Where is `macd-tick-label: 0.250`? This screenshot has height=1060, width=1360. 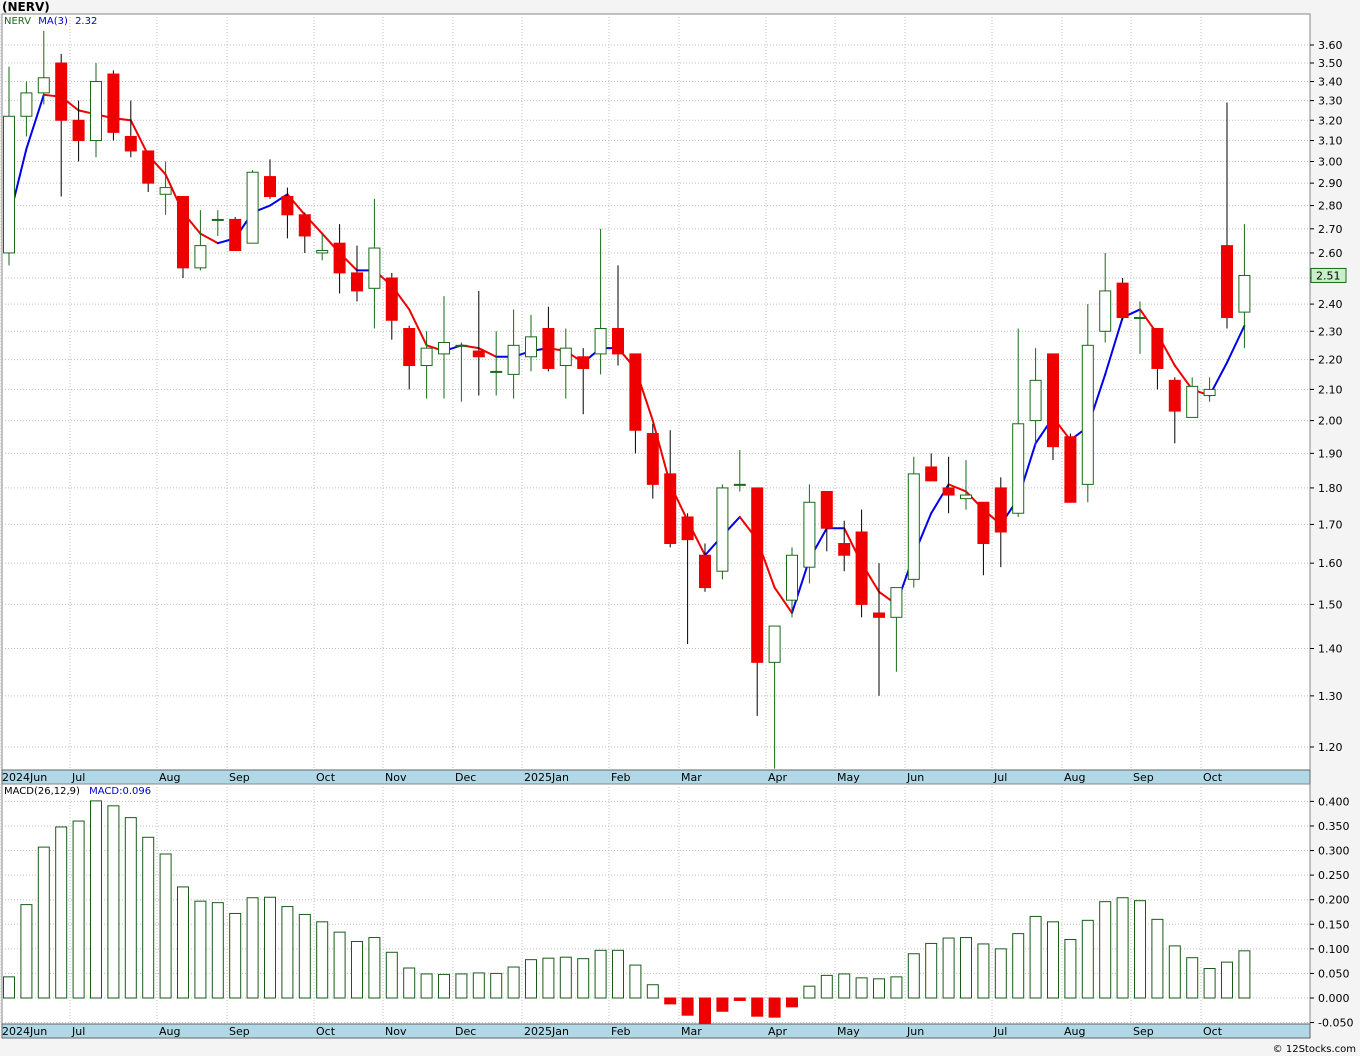
macd-tick-label: 0.250 is located at coordinates (1334, 875).